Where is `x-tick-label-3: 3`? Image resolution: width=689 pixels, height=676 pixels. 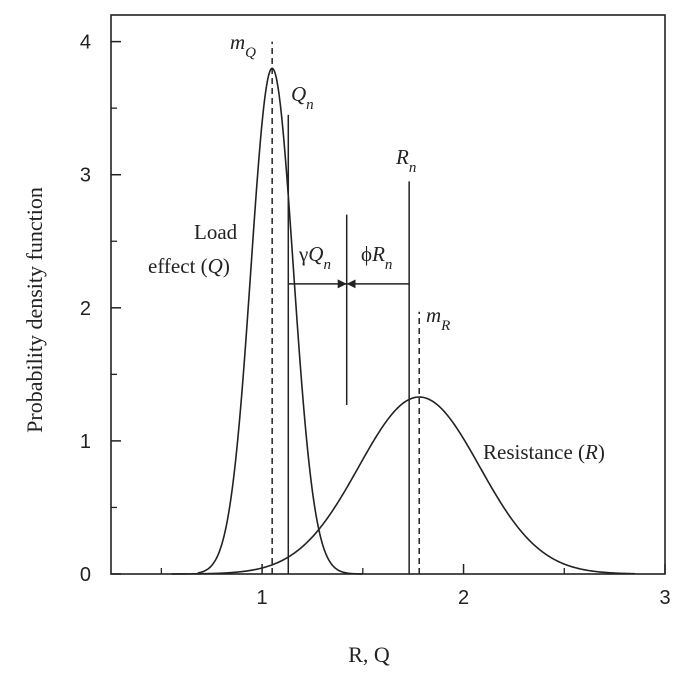 x-tick-label-3: 3 is located at coordinates (664, 598).